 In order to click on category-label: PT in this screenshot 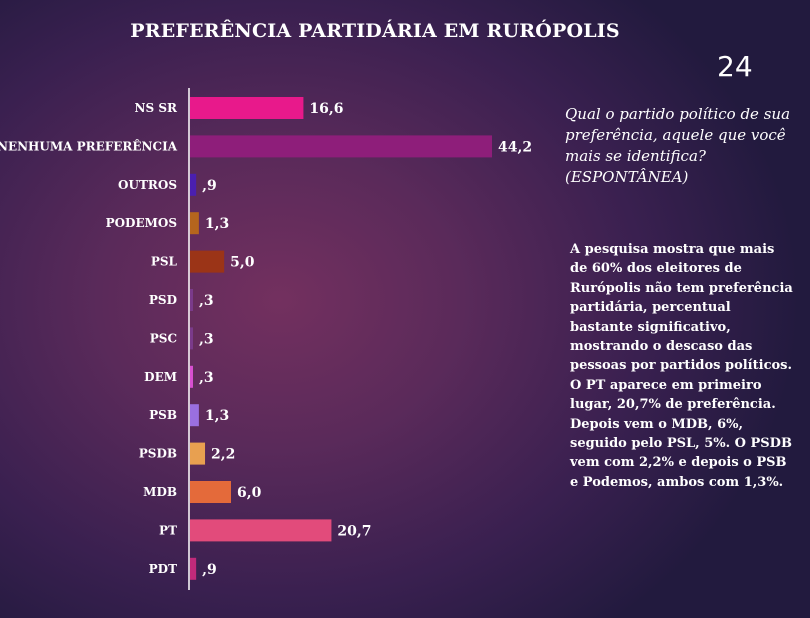, I will do `click(168, 530)`.